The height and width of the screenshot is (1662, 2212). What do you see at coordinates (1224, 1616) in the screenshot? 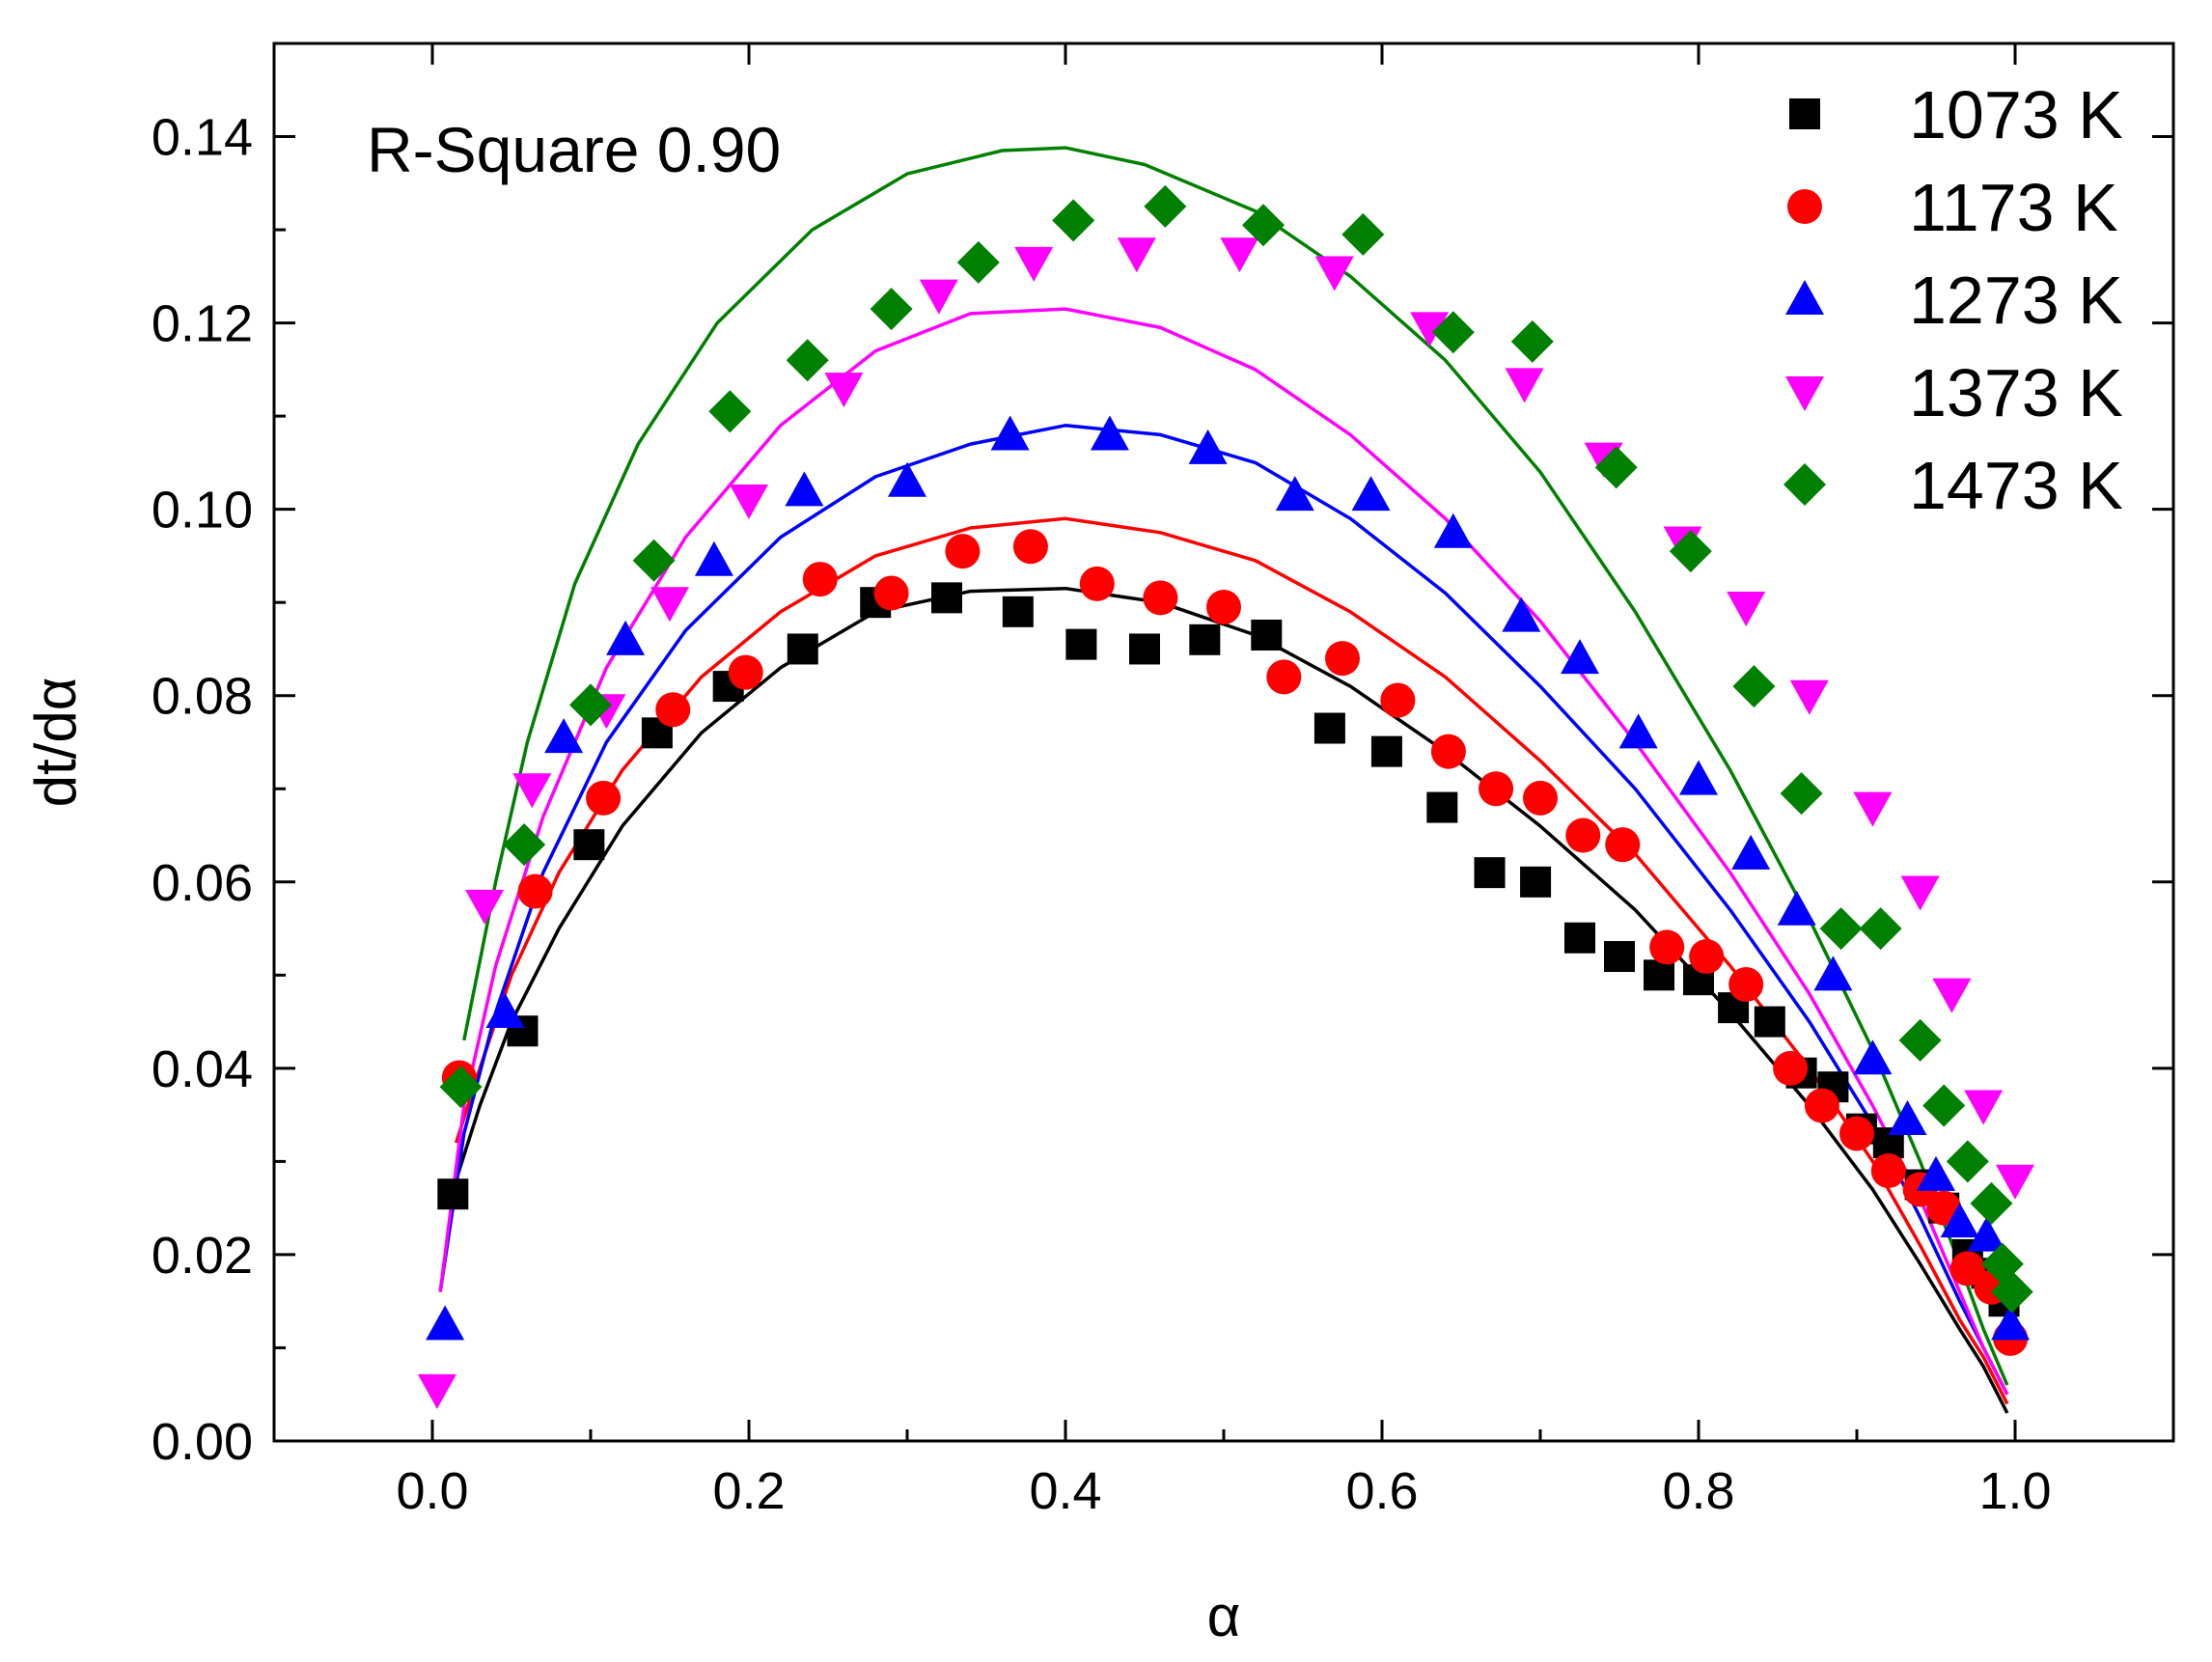
I see `x-axis-title: α` at bounding box center [1224, 1616].